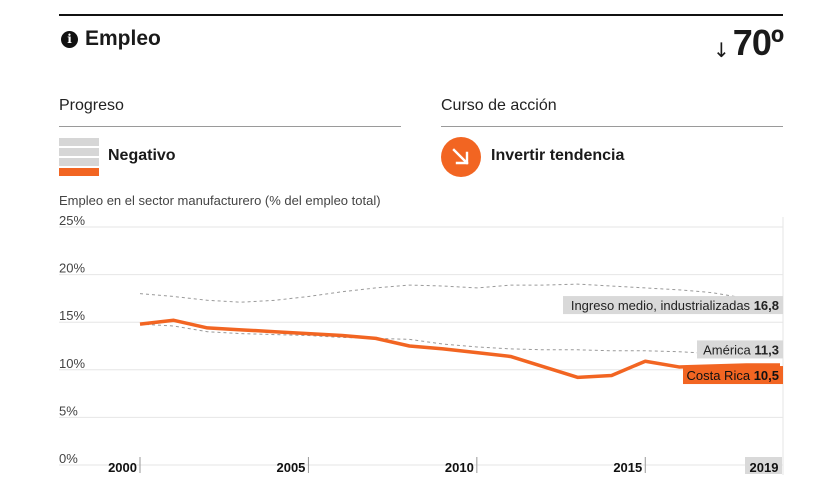 The width and height of the screenshot is (813, 491). What do you see at coordinates (461, 157) in the screenshot?
I see `arrow-down-right-icon` at bounding box center [461, 157].